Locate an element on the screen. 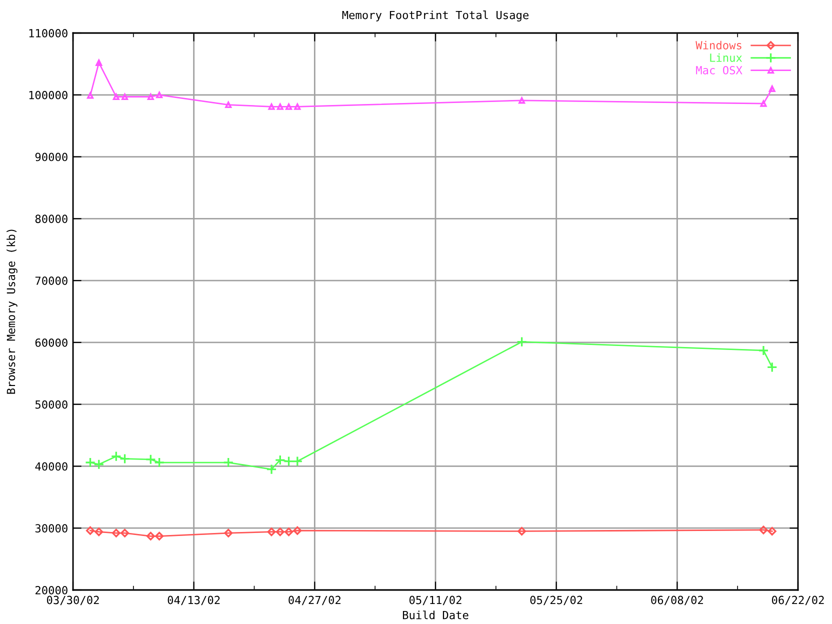  x-axis-title: Build Date is located at coordinates (435, 615).